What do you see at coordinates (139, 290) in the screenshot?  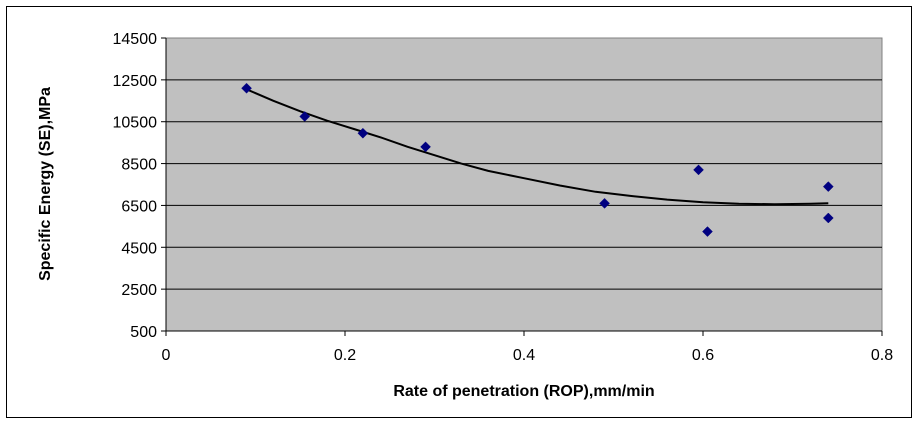 I see `y-tick-label: 2500` at bounding box center [139, 290].